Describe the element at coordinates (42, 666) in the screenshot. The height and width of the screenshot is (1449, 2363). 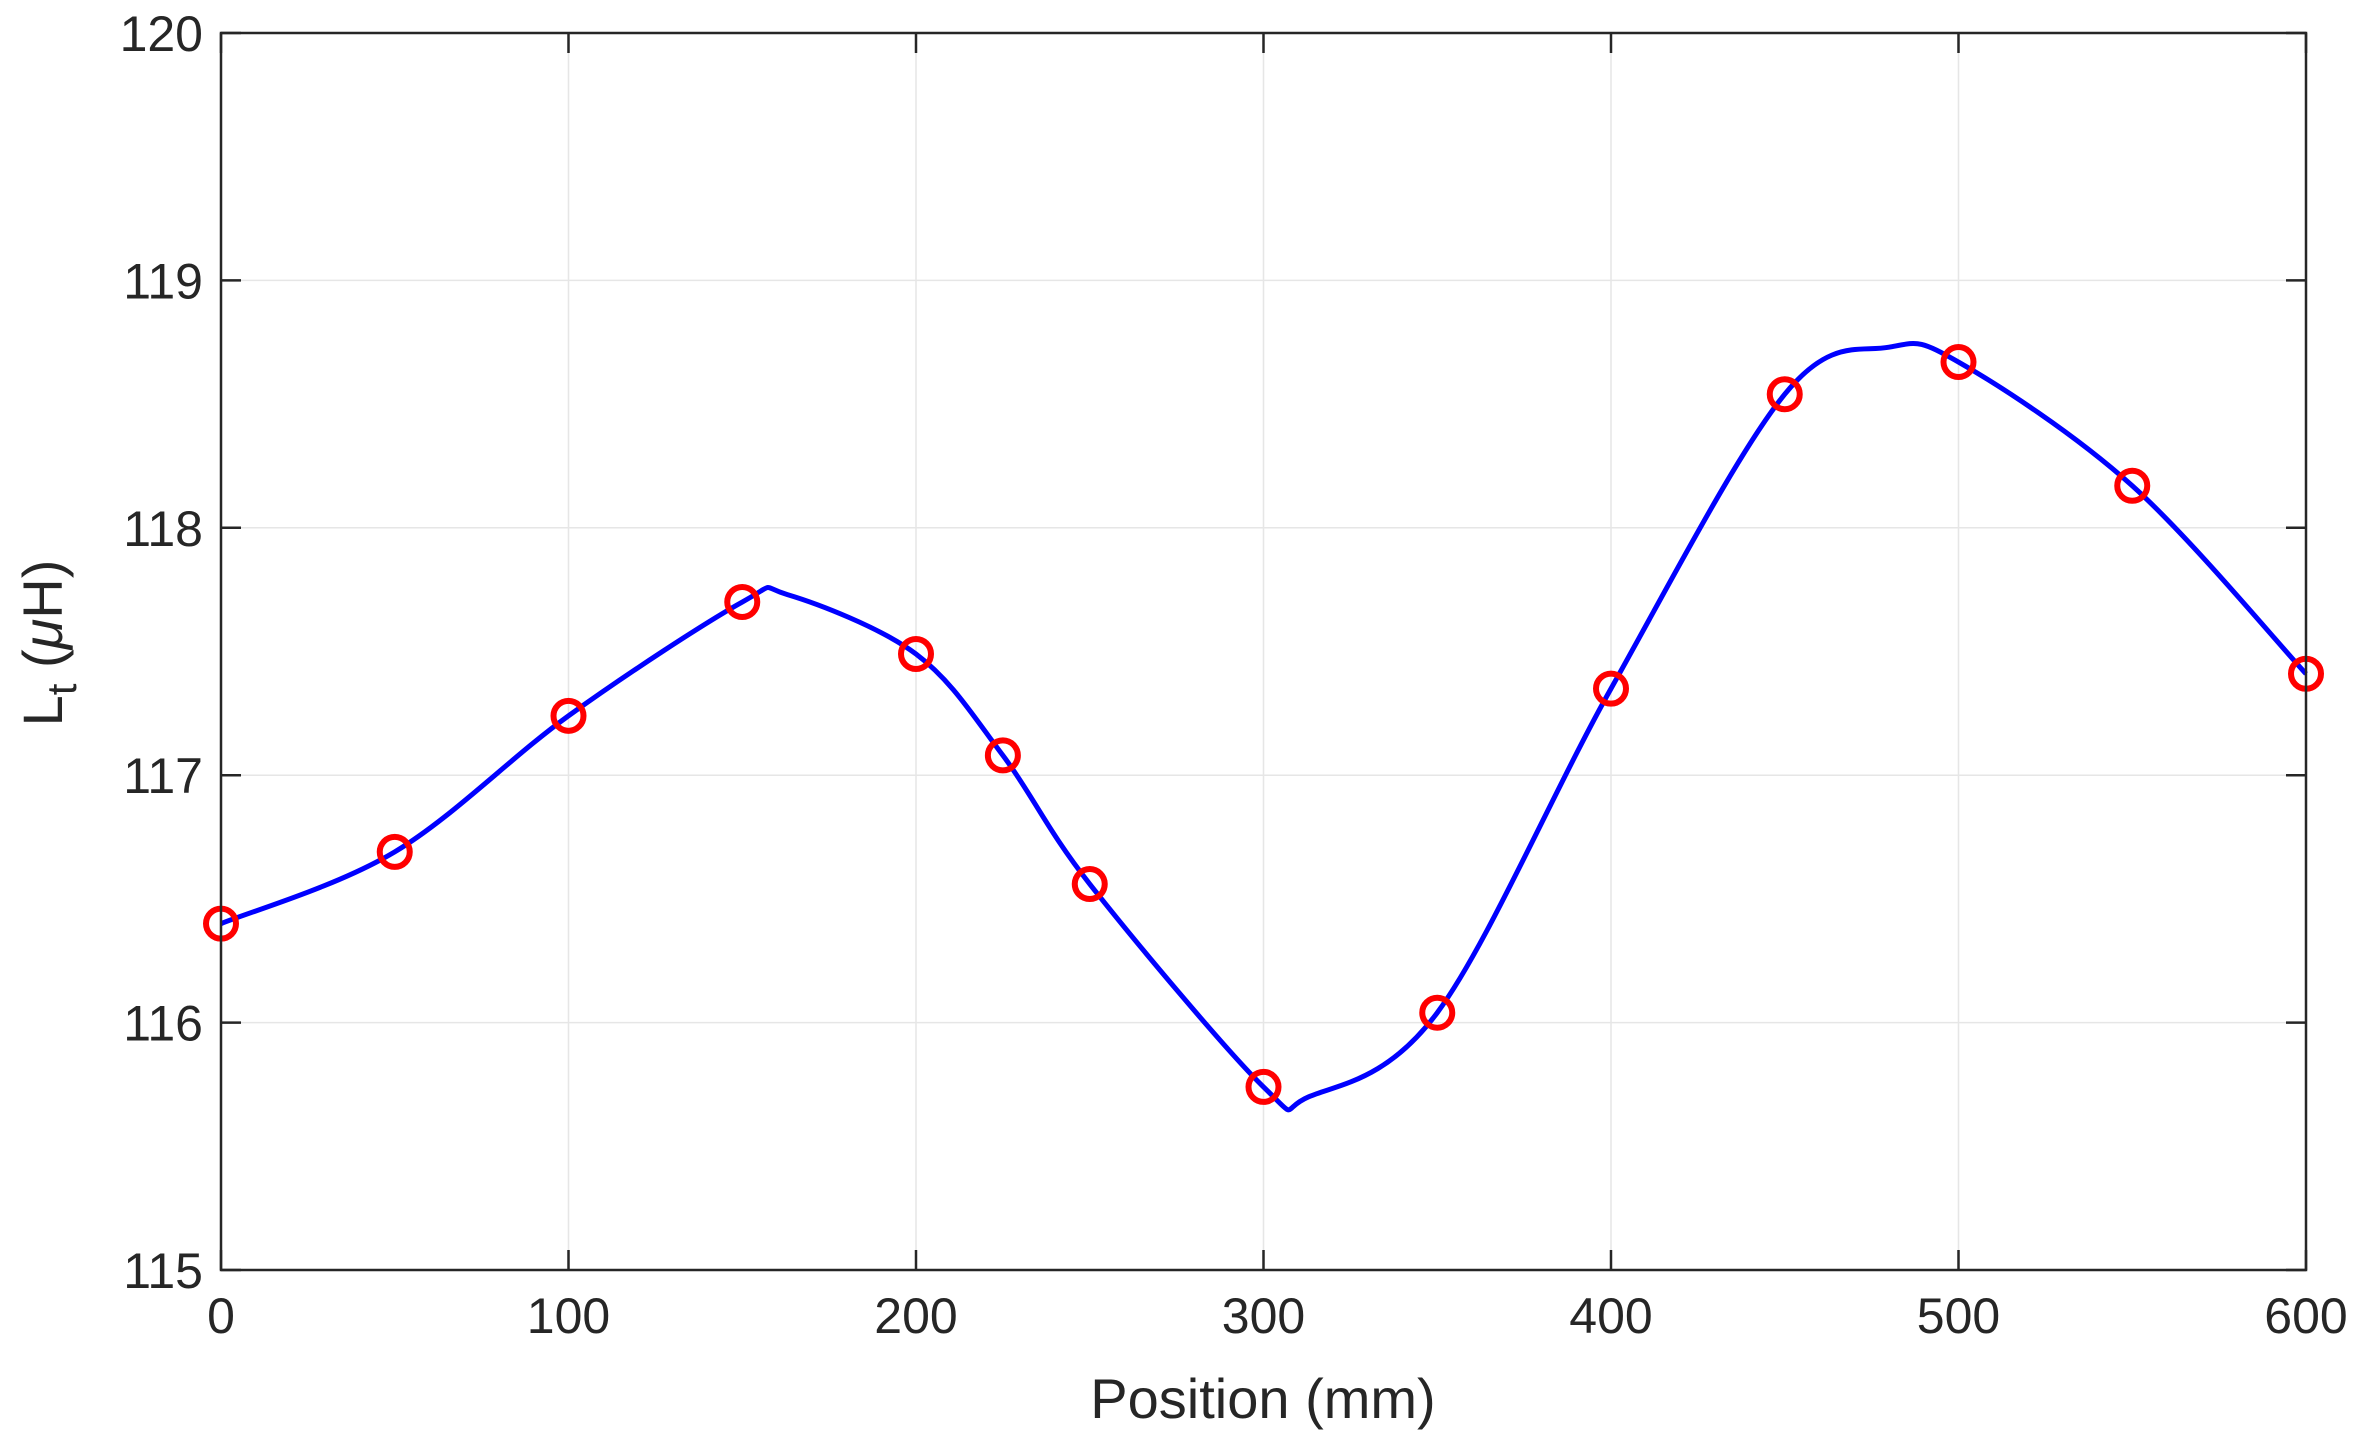
I see `y-axis-label-unit-open: (` at that location.